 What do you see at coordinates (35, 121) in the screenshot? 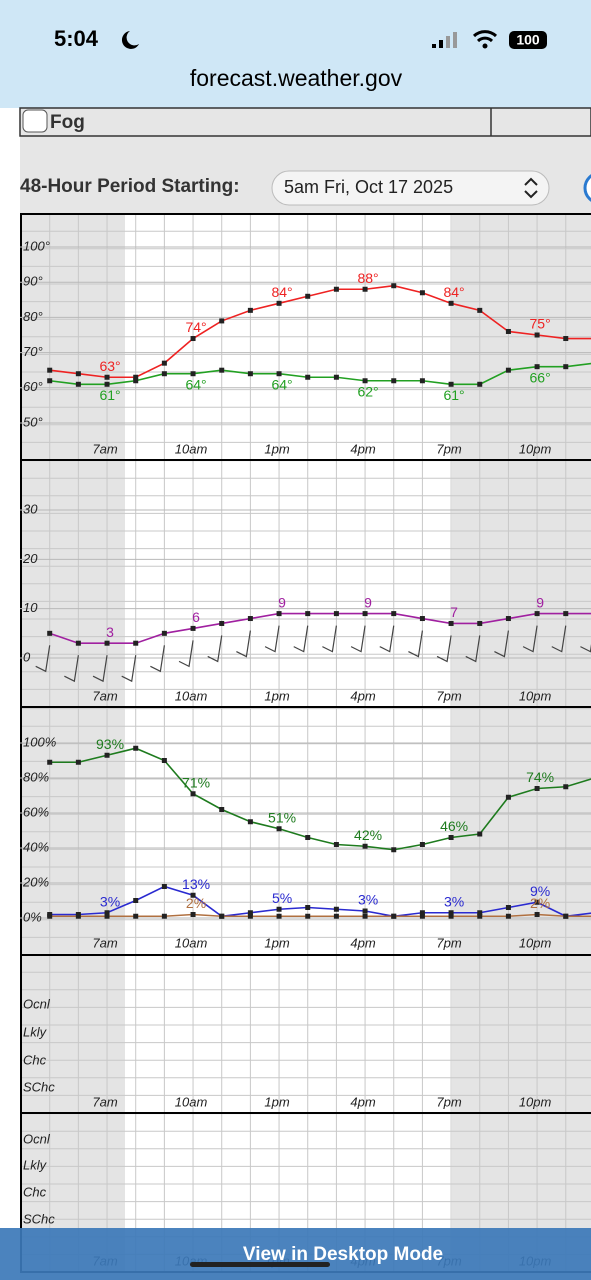
I see `fog-checkbox` at bounding box center [35, 121].